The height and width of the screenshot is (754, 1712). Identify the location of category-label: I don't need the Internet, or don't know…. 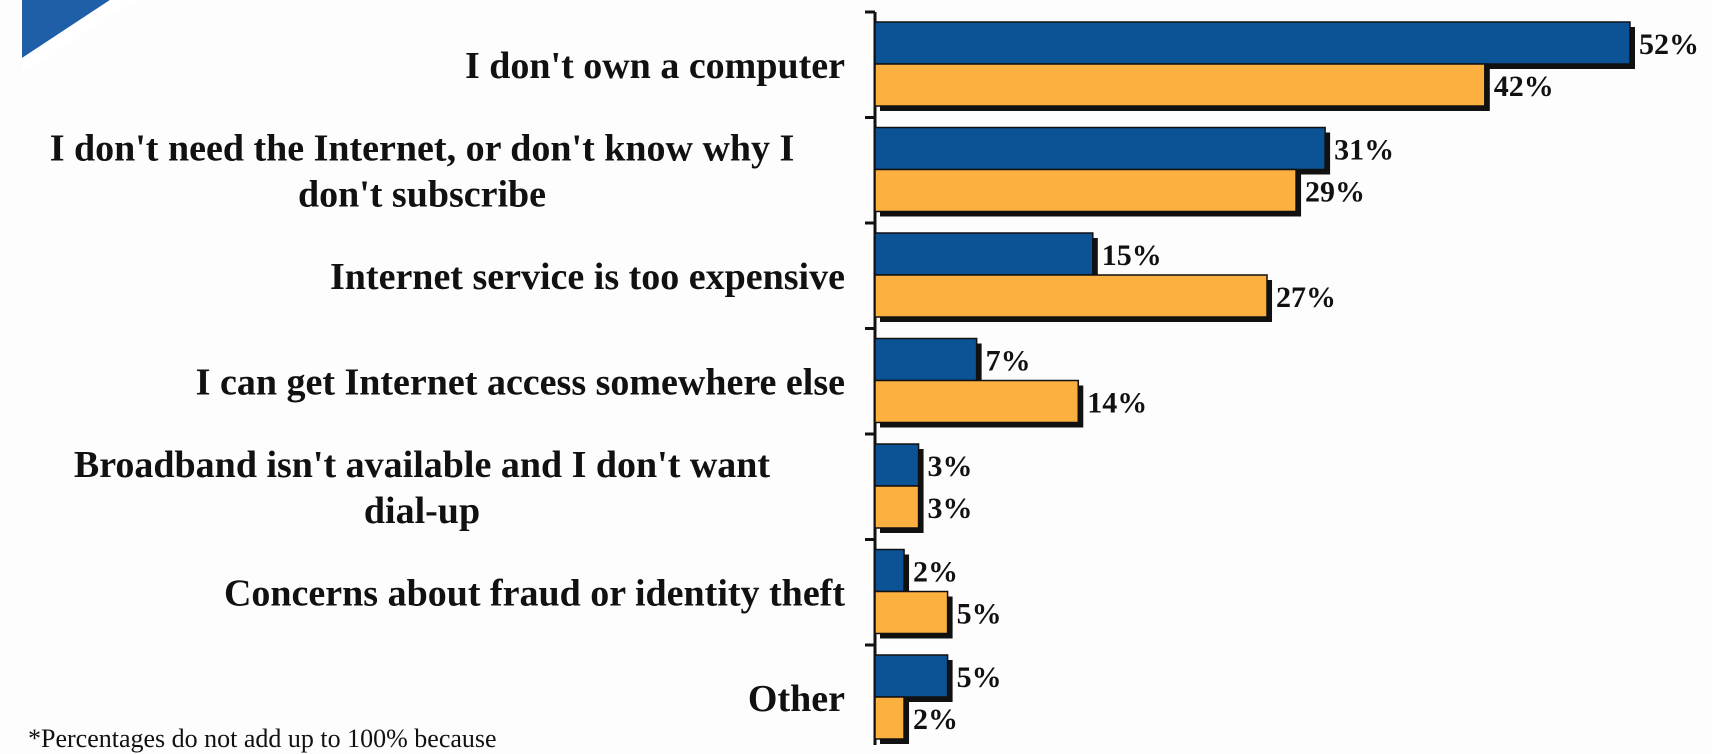
(422, 148).